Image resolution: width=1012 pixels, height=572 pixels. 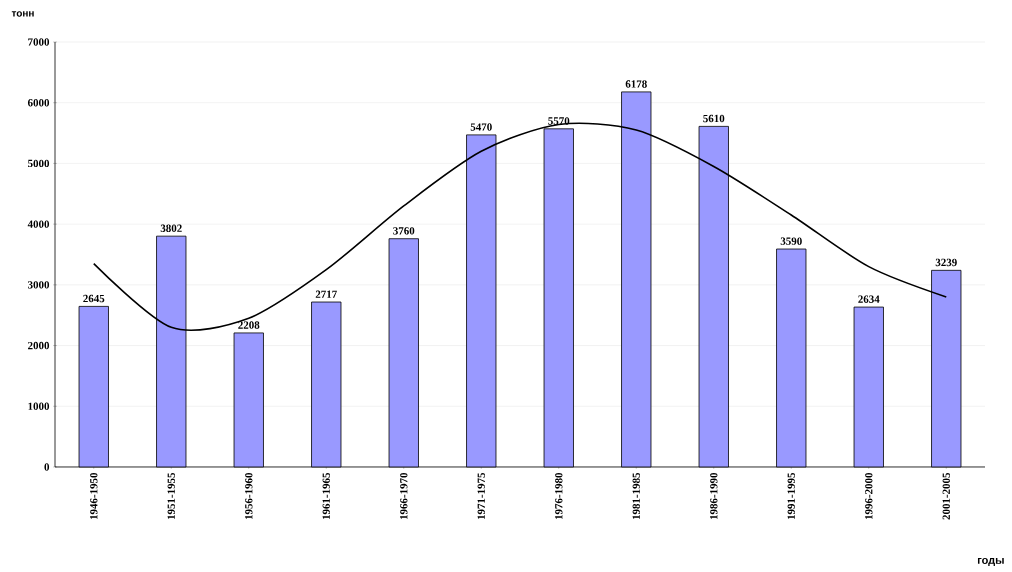 What do you see at coordinates (38, 103) in the screenshot?
I see `y-tick-label: 6000` at bounding box center [38, 103].